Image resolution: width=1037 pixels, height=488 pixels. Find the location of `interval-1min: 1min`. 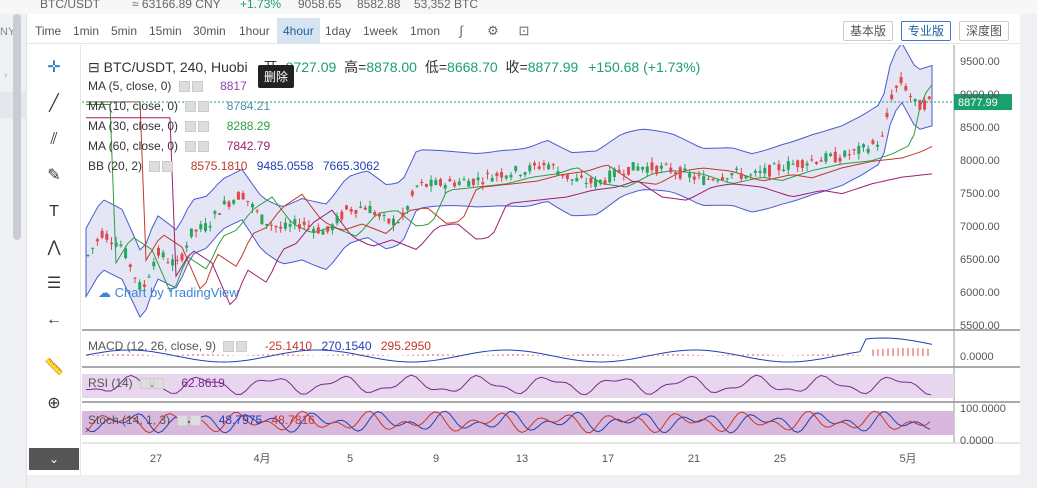

interval-1min: 1min is located at coordinates (86, 31).